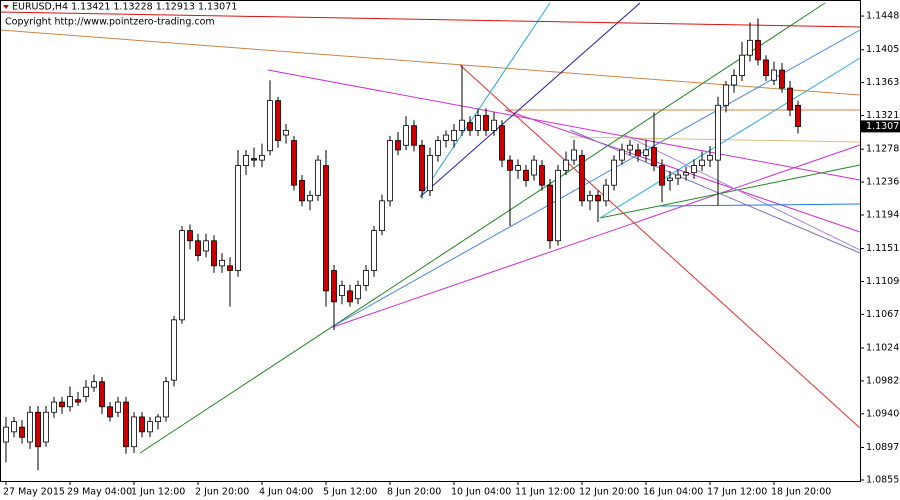  I want to click on x-tick-label: 18 Jun 20:00, so click(801, 492).